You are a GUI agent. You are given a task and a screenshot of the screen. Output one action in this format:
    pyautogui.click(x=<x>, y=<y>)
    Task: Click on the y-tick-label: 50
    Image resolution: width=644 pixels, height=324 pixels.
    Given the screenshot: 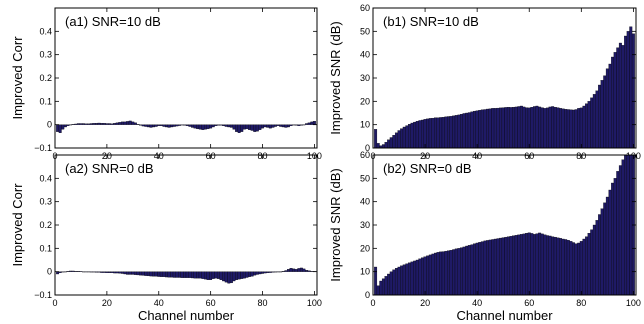 What is the action you would take?
    pyautogui.click(x=365, y=178)
    